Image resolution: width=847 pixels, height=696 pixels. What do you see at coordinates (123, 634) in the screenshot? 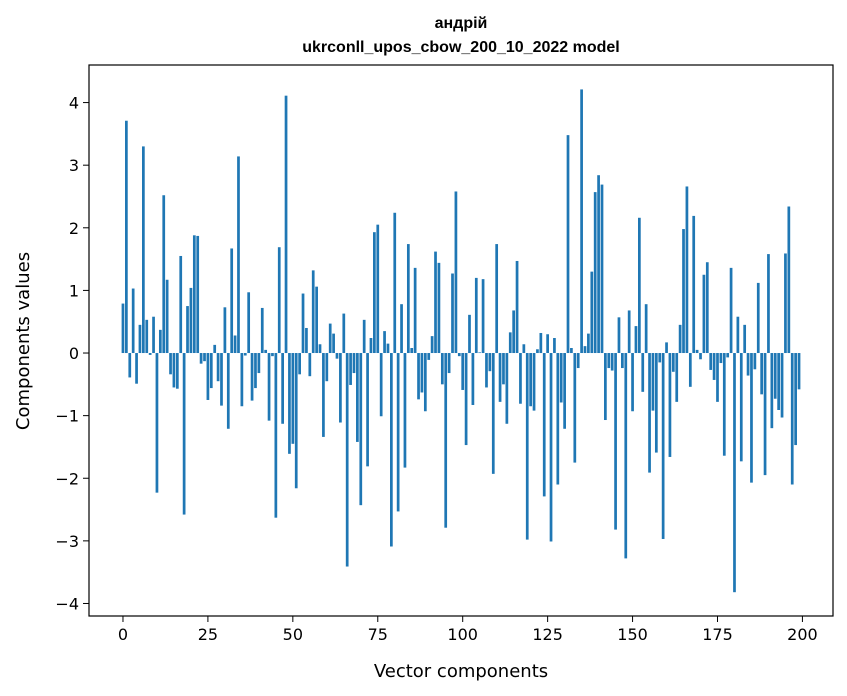
I see `x-tick-label: 0` at bounding box center [123, 634].